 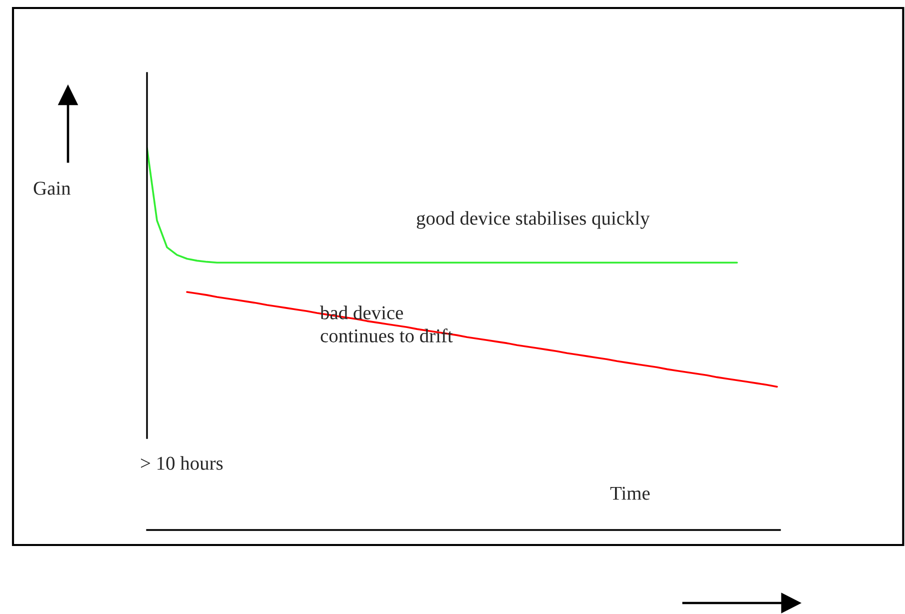 What do you see at coordinates (181, 463) in the screenshot?
I see `annotation: > 10 hours` at bounding box center [181, 463].